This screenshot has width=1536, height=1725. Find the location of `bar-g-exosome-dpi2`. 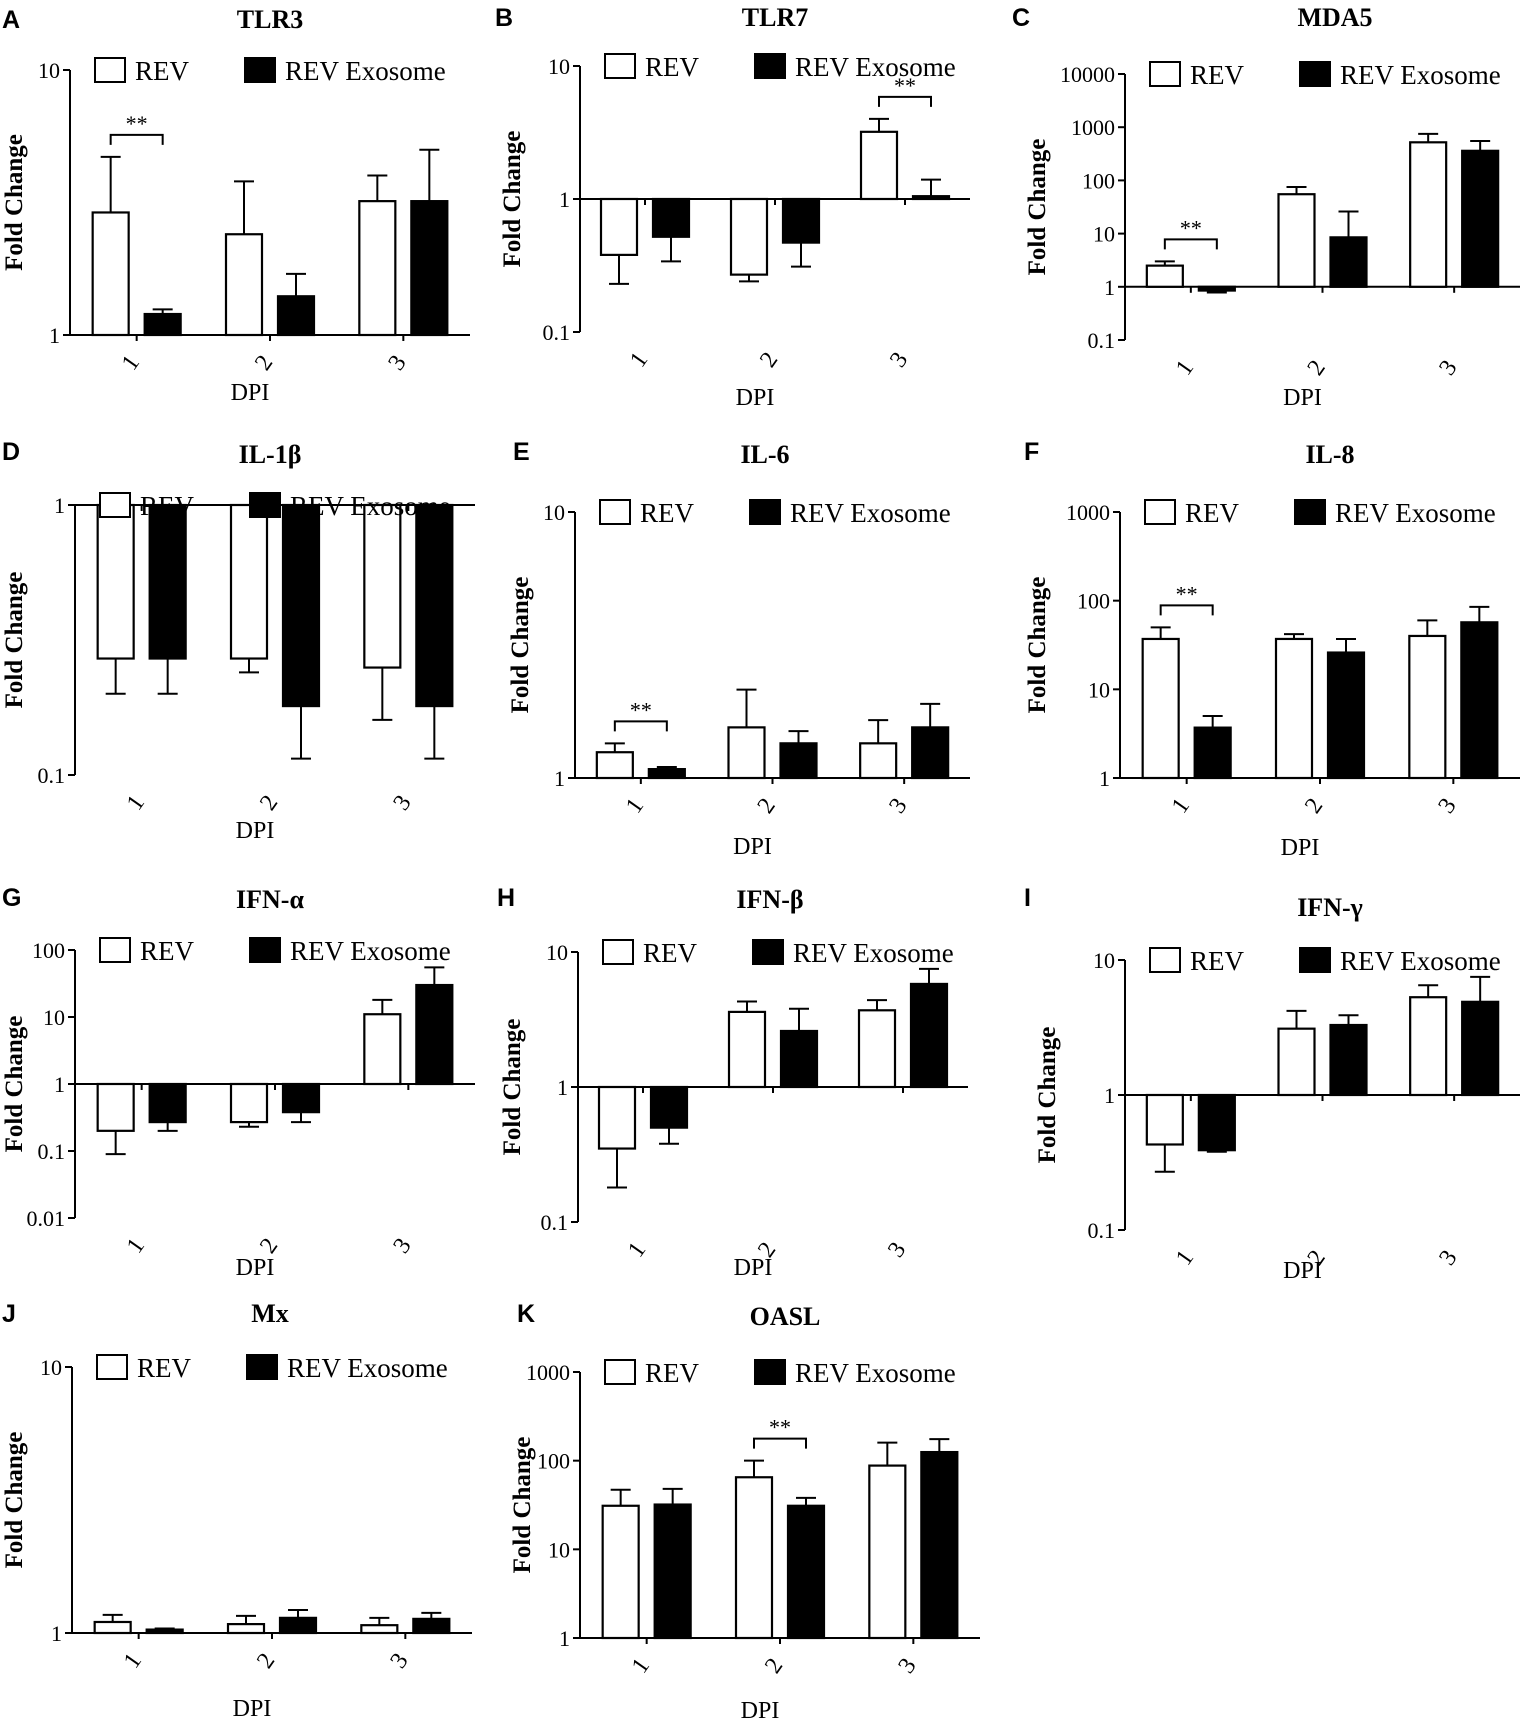

bar-g-exosome-dpi2 is located at coordinates (301, 1098).